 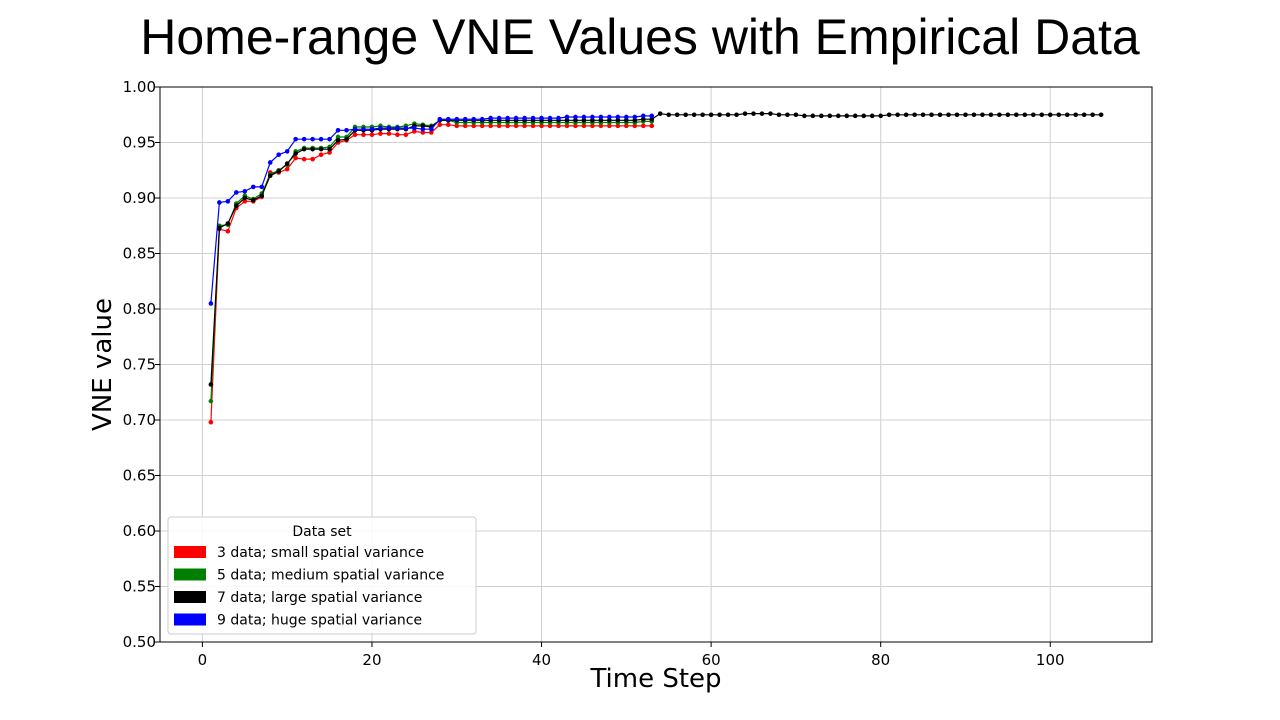 What do you see at coordinates (320, 553) in the screenshot?
I see `legend-item-label: 3 data; small spatial variance` at bounding box center [320, 553].